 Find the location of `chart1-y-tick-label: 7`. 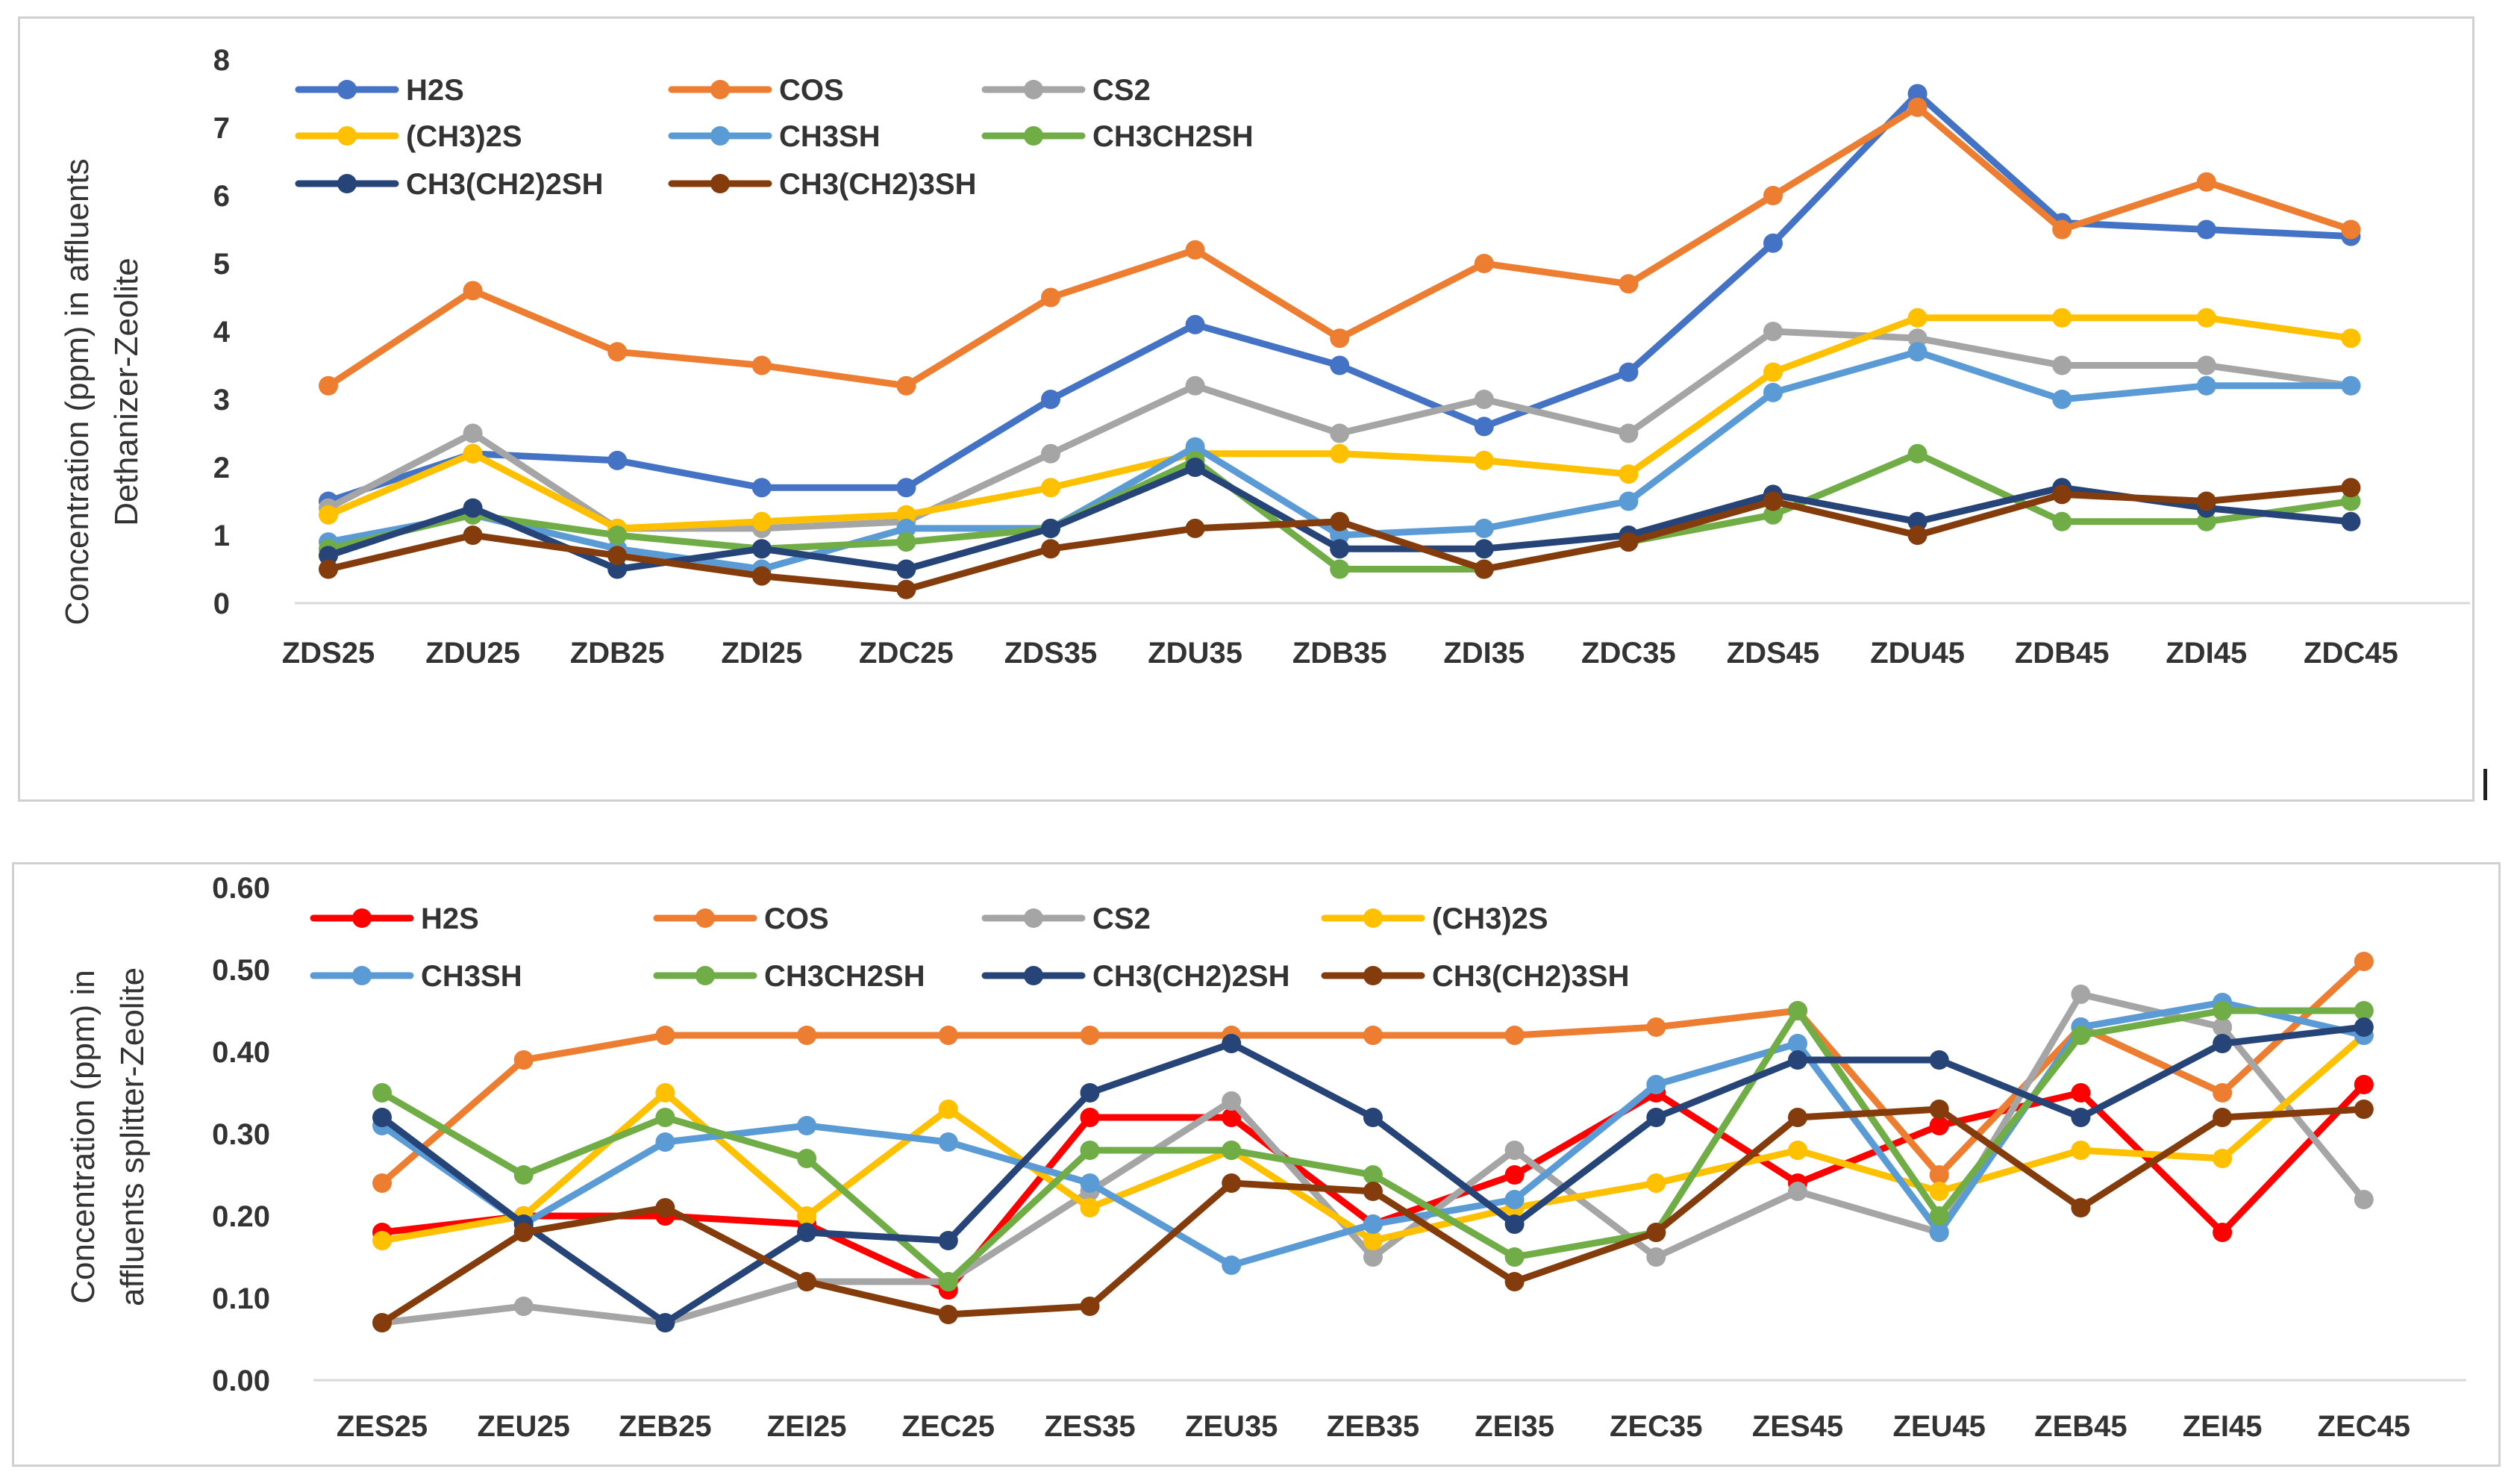

chart1-y-tick-label: 7 is located at coordinates (221, 128).